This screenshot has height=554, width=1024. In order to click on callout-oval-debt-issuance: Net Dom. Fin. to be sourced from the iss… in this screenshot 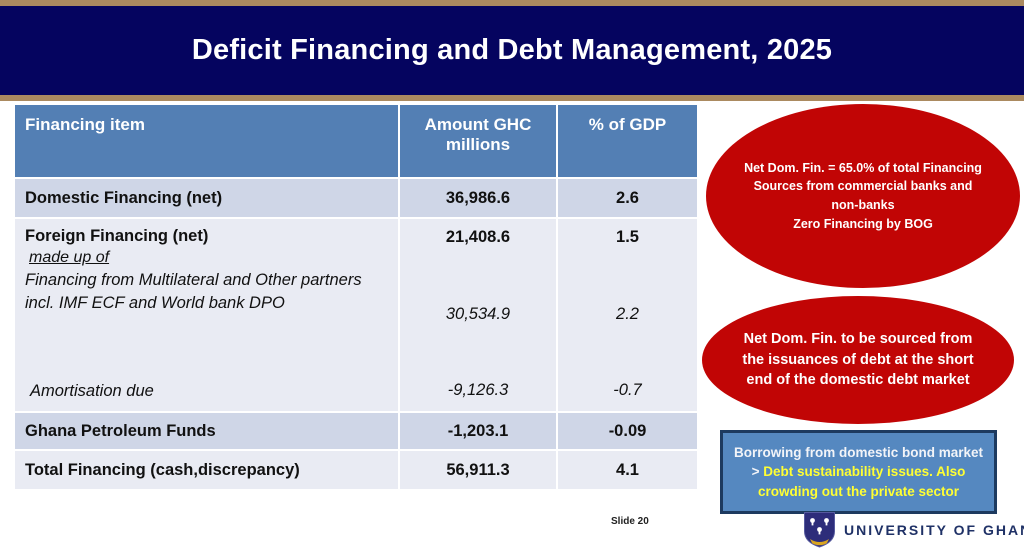, I will do `click(858, 360)`.